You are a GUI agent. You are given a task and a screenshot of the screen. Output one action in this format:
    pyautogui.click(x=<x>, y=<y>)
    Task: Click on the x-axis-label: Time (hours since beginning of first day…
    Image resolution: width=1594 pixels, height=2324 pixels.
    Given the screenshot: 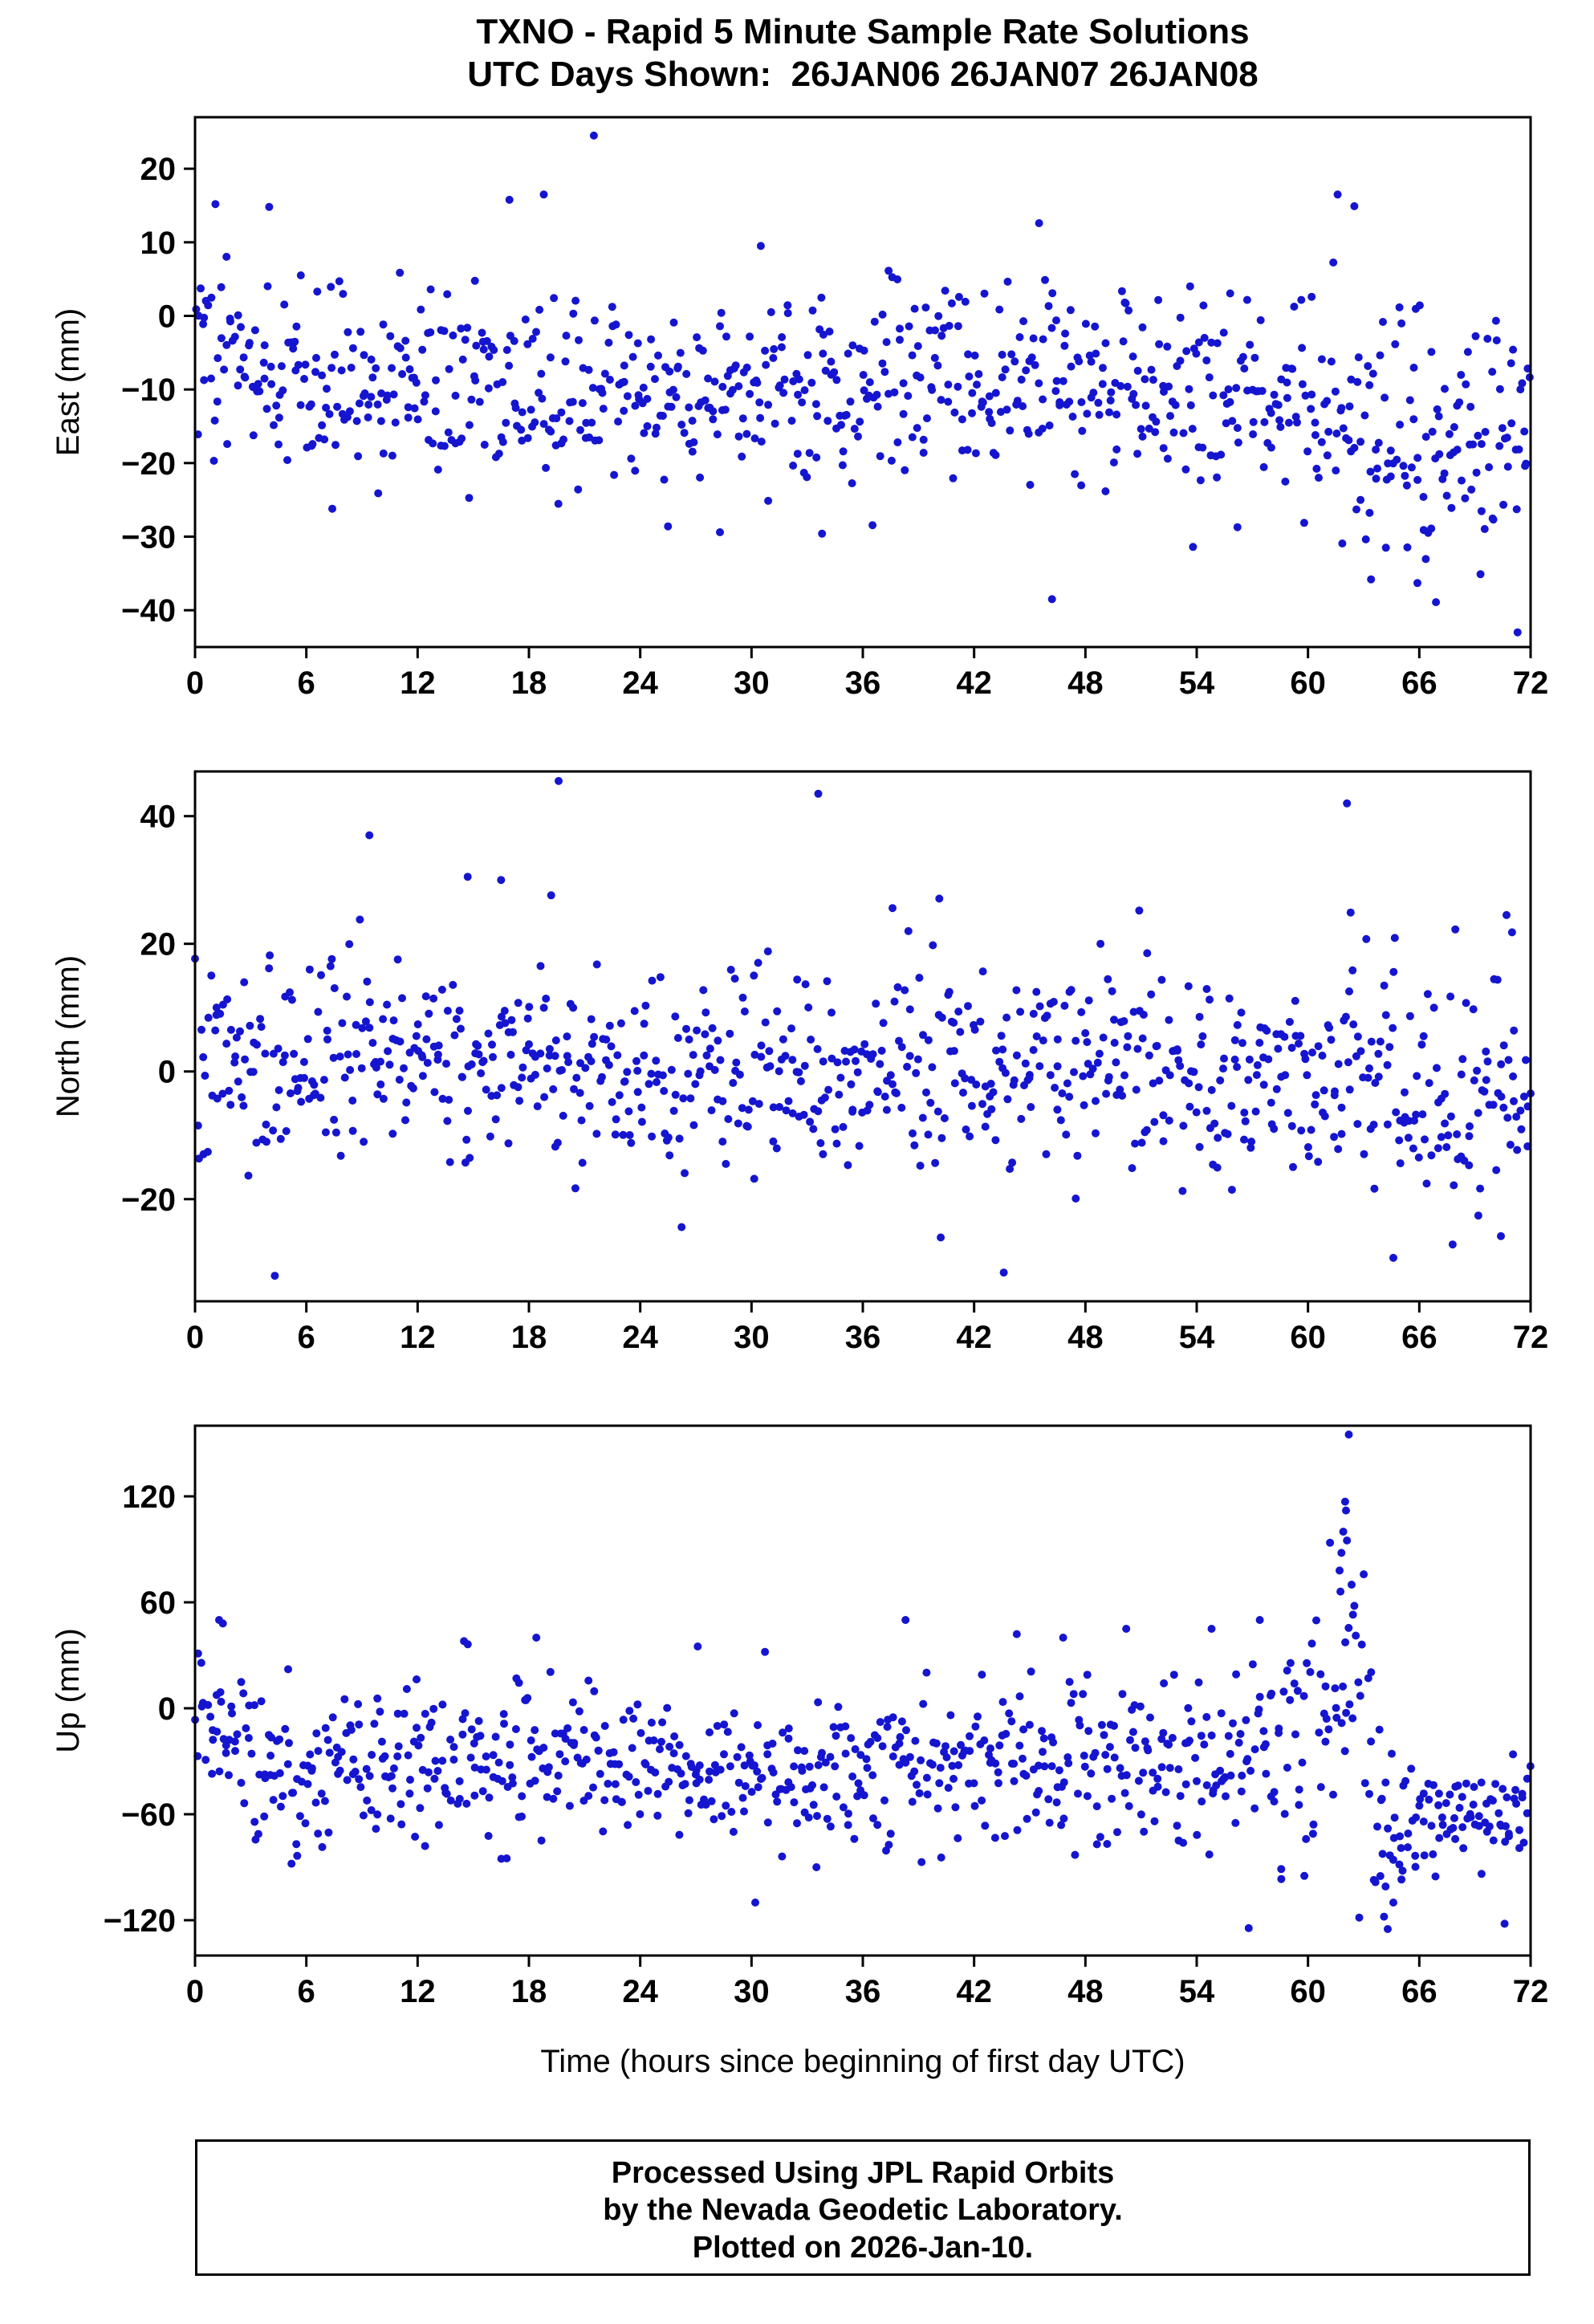 What is the action you would take?
    pyautogui.click(x=863, y=2061)
    